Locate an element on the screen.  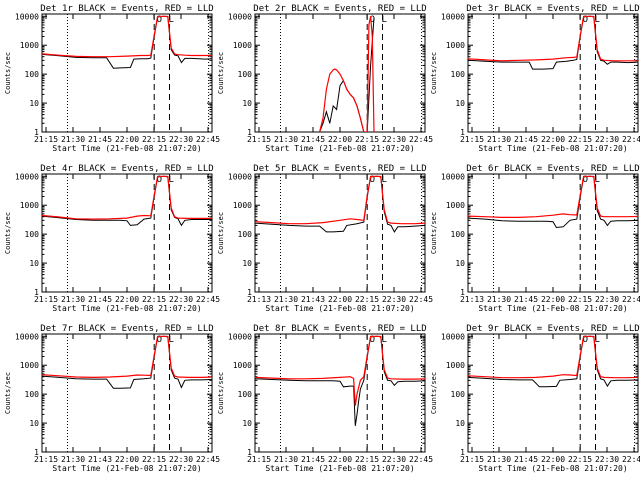
panel-title: Det 6r BLACK = Events, RED = LLD is located at coordinates (552, 169).